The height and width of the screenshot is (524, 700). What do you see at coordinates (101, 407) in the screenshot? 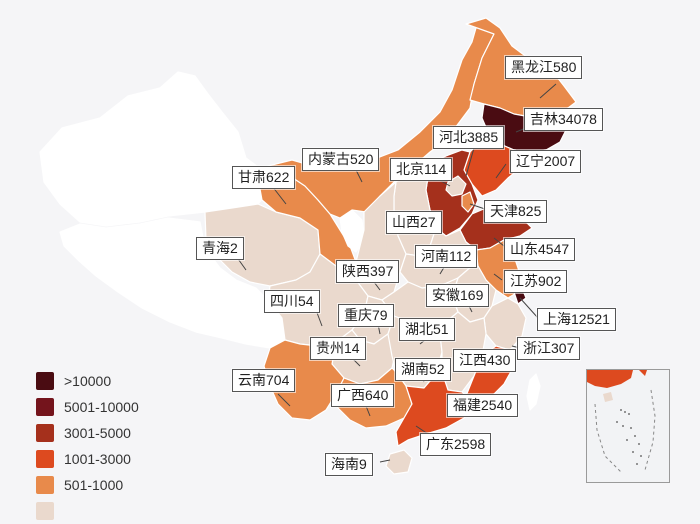
I see `legend-label: 5001-10000` at bounding box center [101, 407].